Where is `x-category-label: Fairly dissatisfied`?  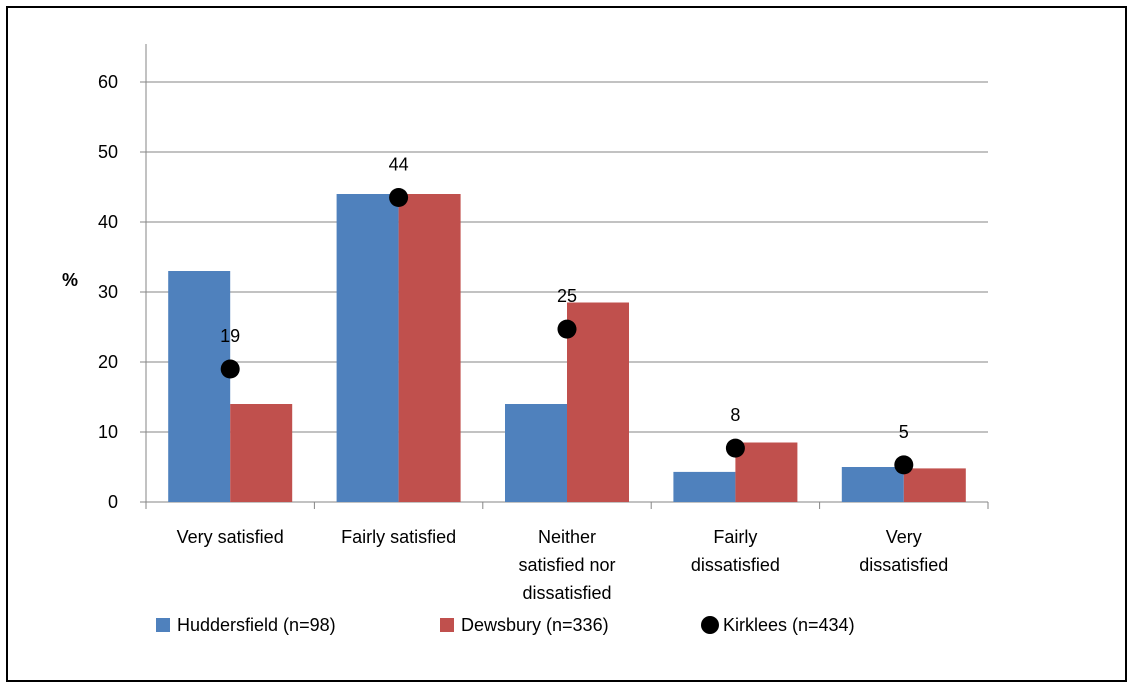 x-category-label: Fairly dissatisfied is located at coordinates (735, 551).